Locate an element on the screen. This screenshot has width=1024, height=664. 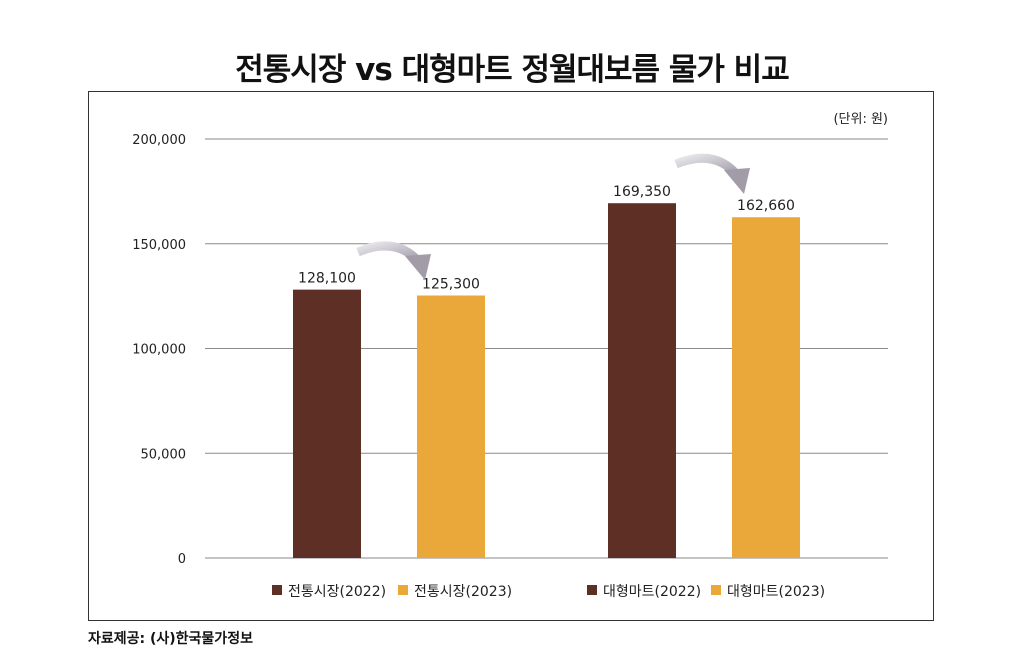
y-tick-label: 150,000 is located at coordinates (159, 245).